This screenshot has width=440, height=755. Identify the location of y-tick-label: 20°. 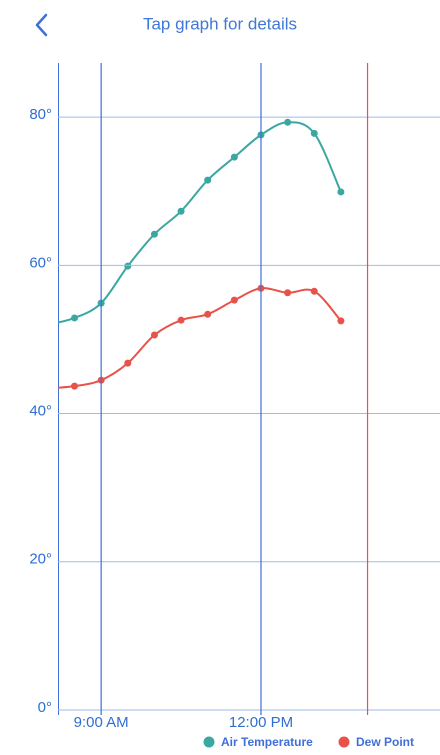
(40, 559).